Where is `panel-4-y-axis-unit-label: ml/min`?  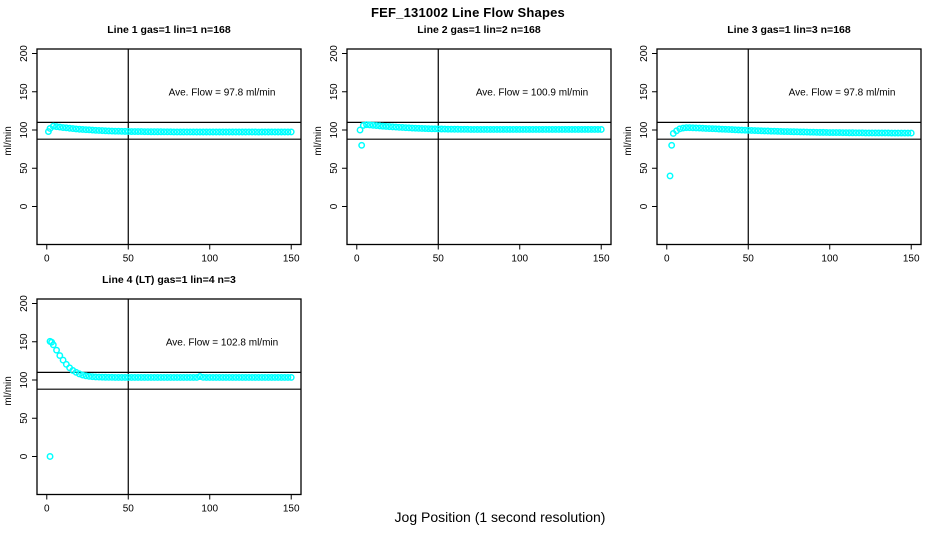 panel-4-y-axis-unit-label: ml/min is located at coordinates (8, 390).